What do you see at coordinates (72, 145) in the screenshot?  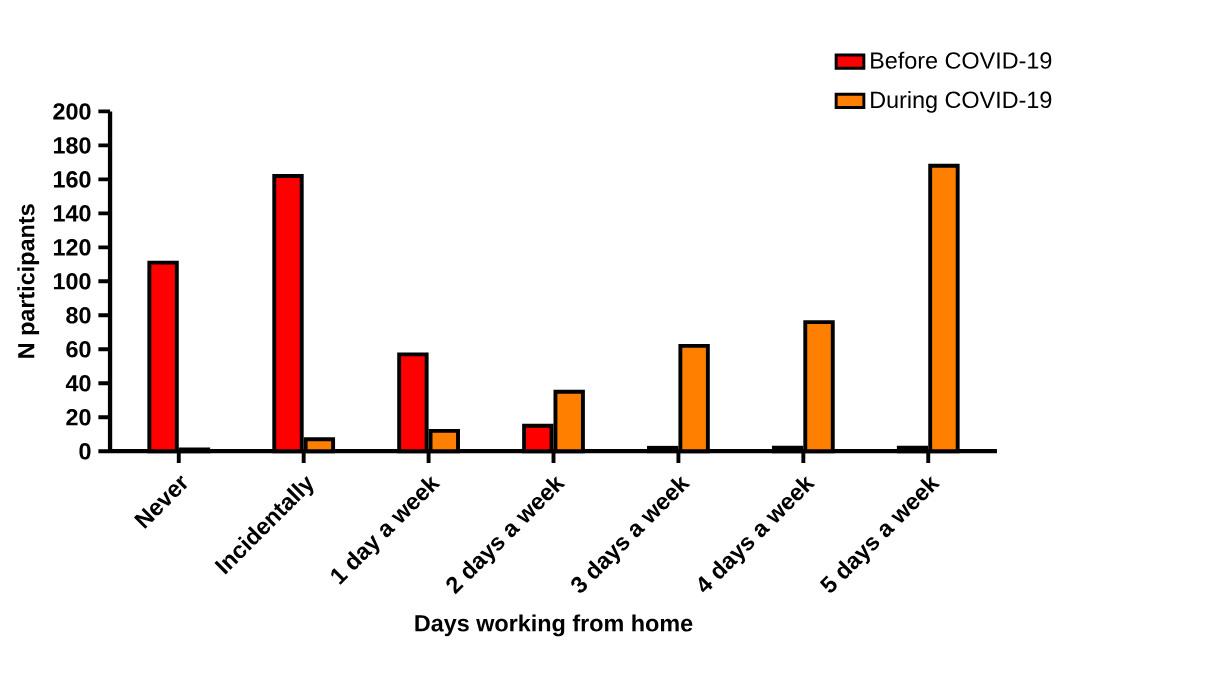 I see `y-tick-label: 180` at bounding box center [72, 145].